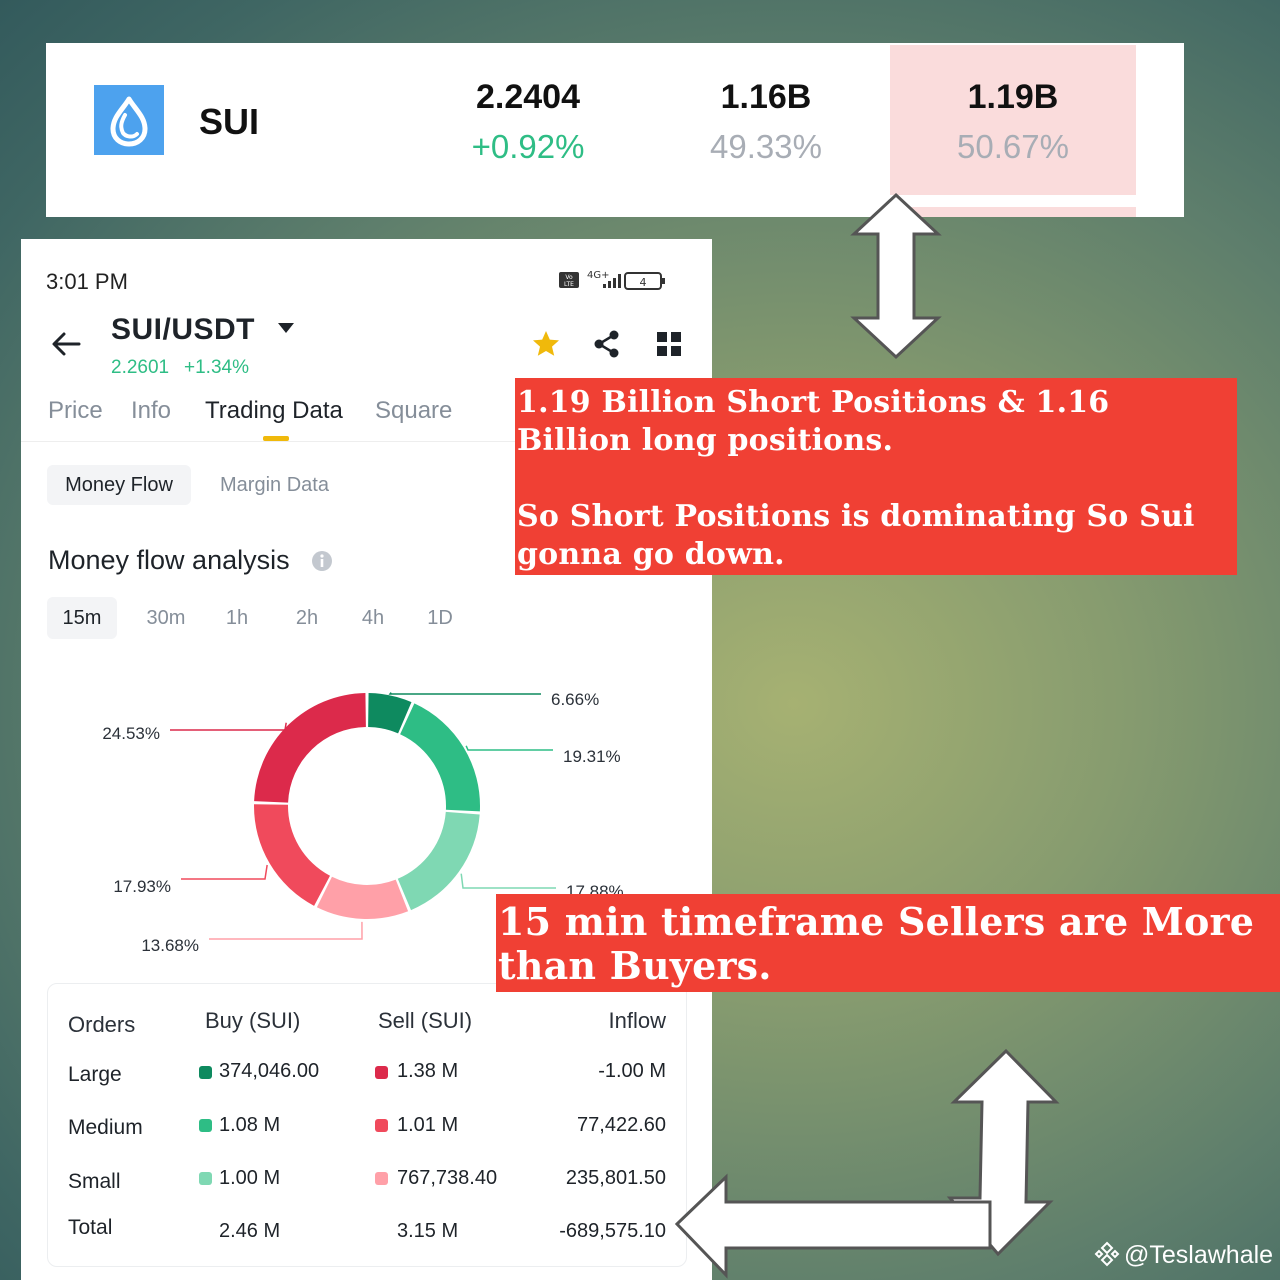 This screenshot has width=1280, height=1280. Describe the element at coordinates (528, 97) in the screenshot. I see `price-value: 2.2404` at that location.